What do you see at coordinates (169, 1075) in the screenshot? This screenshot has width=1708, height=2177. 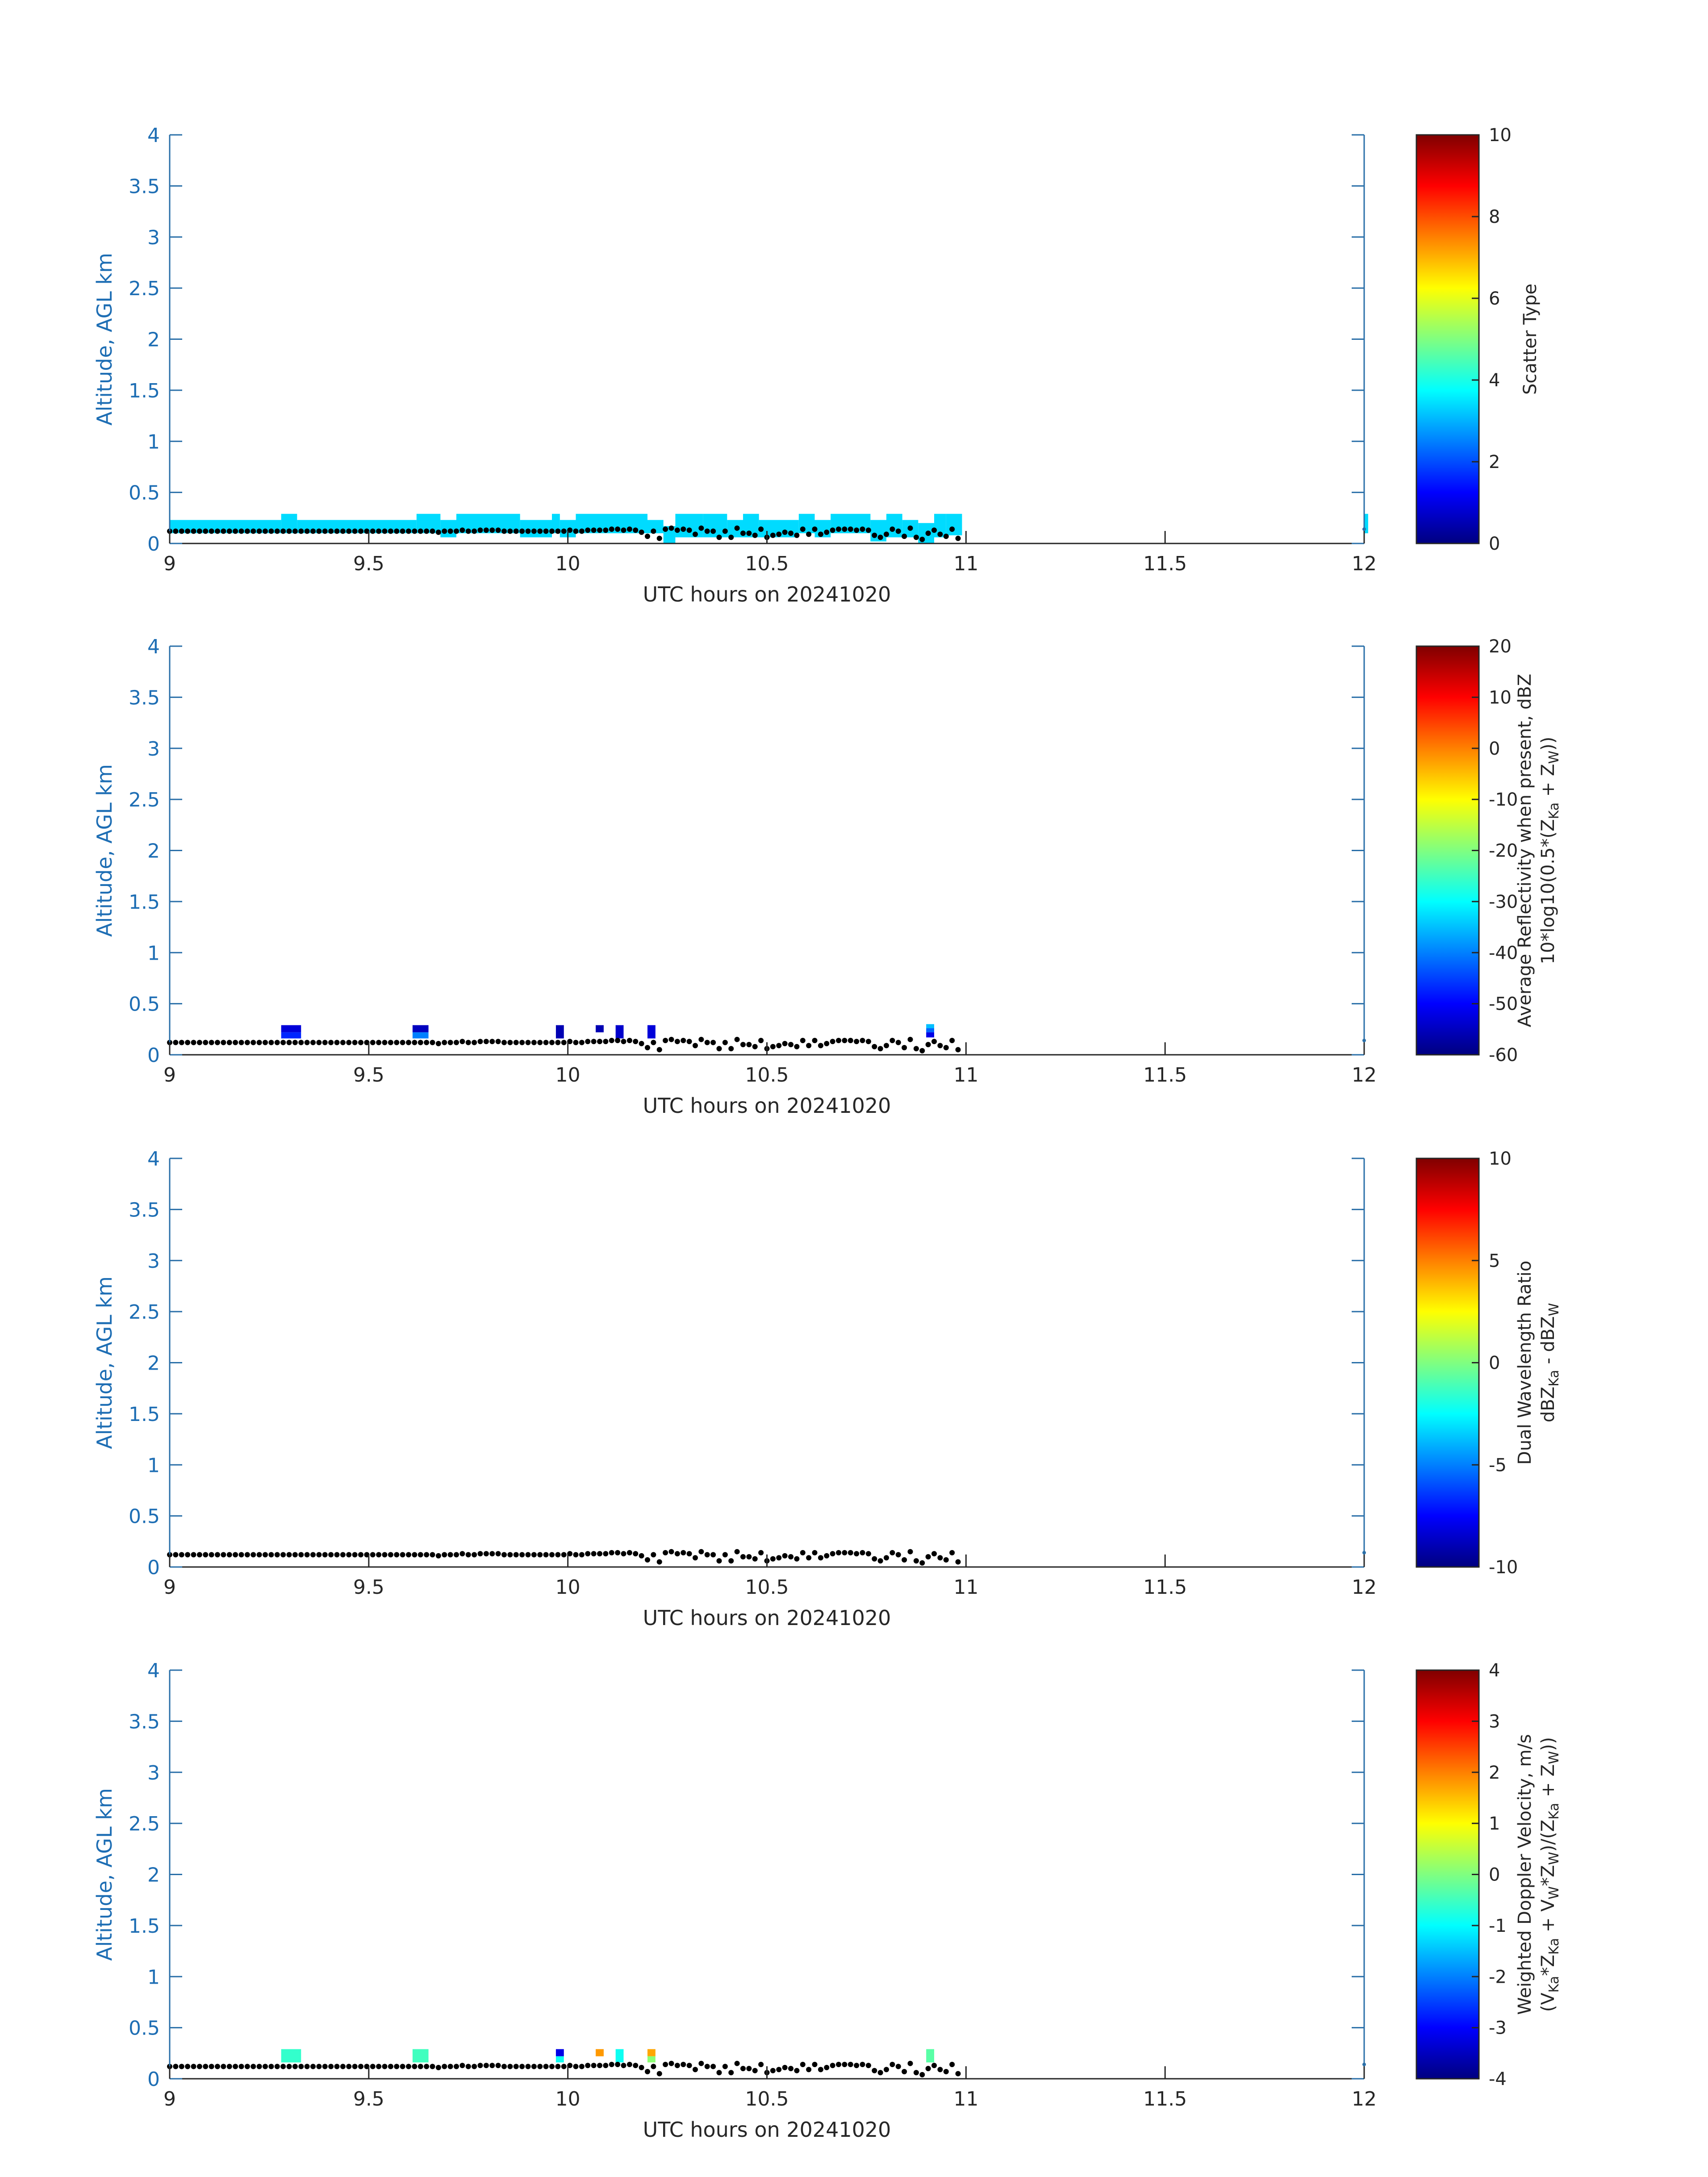 I see `x-tick-label: 9` at bounding box center [169, 1075].